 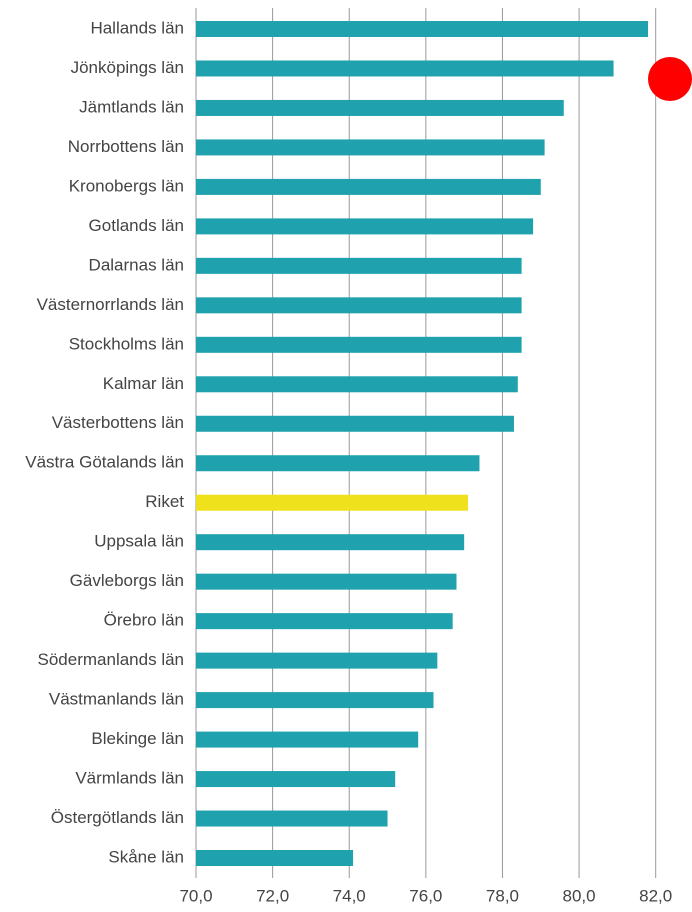 What do you see at coordinates (104, 462) in the screenshot?
I see `y-tick-label: Västra Götalands län` at bounding box center [104, 462].